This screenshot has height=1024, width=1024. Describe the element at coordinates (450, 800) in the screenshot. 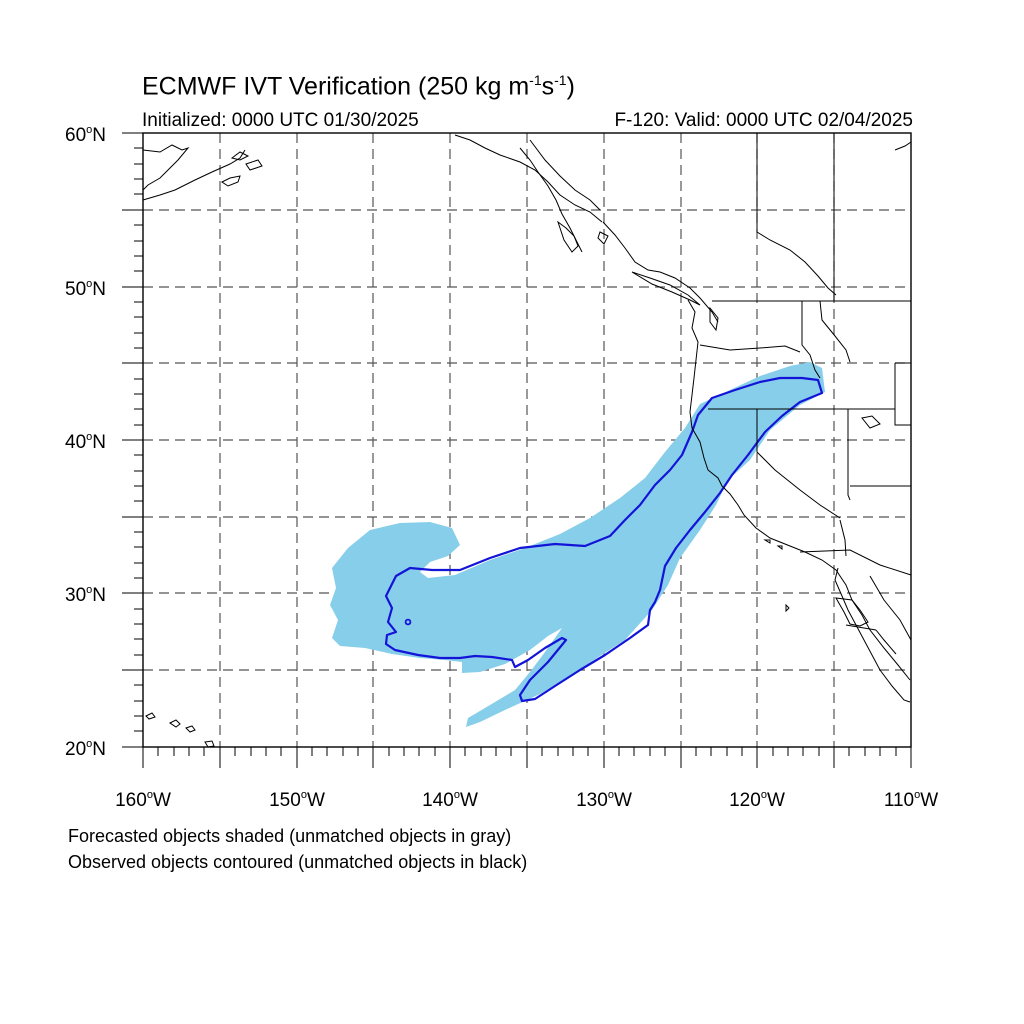

I see `lon-label-140w: 140oW` at that location.